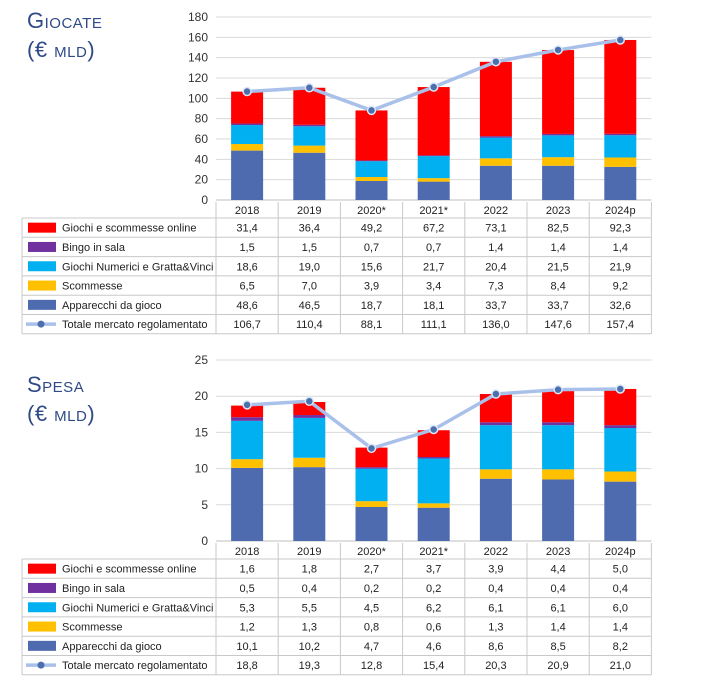 This screenshot has width=721, height=691. I want to click on data-label: 8,4, so click(557, 287).